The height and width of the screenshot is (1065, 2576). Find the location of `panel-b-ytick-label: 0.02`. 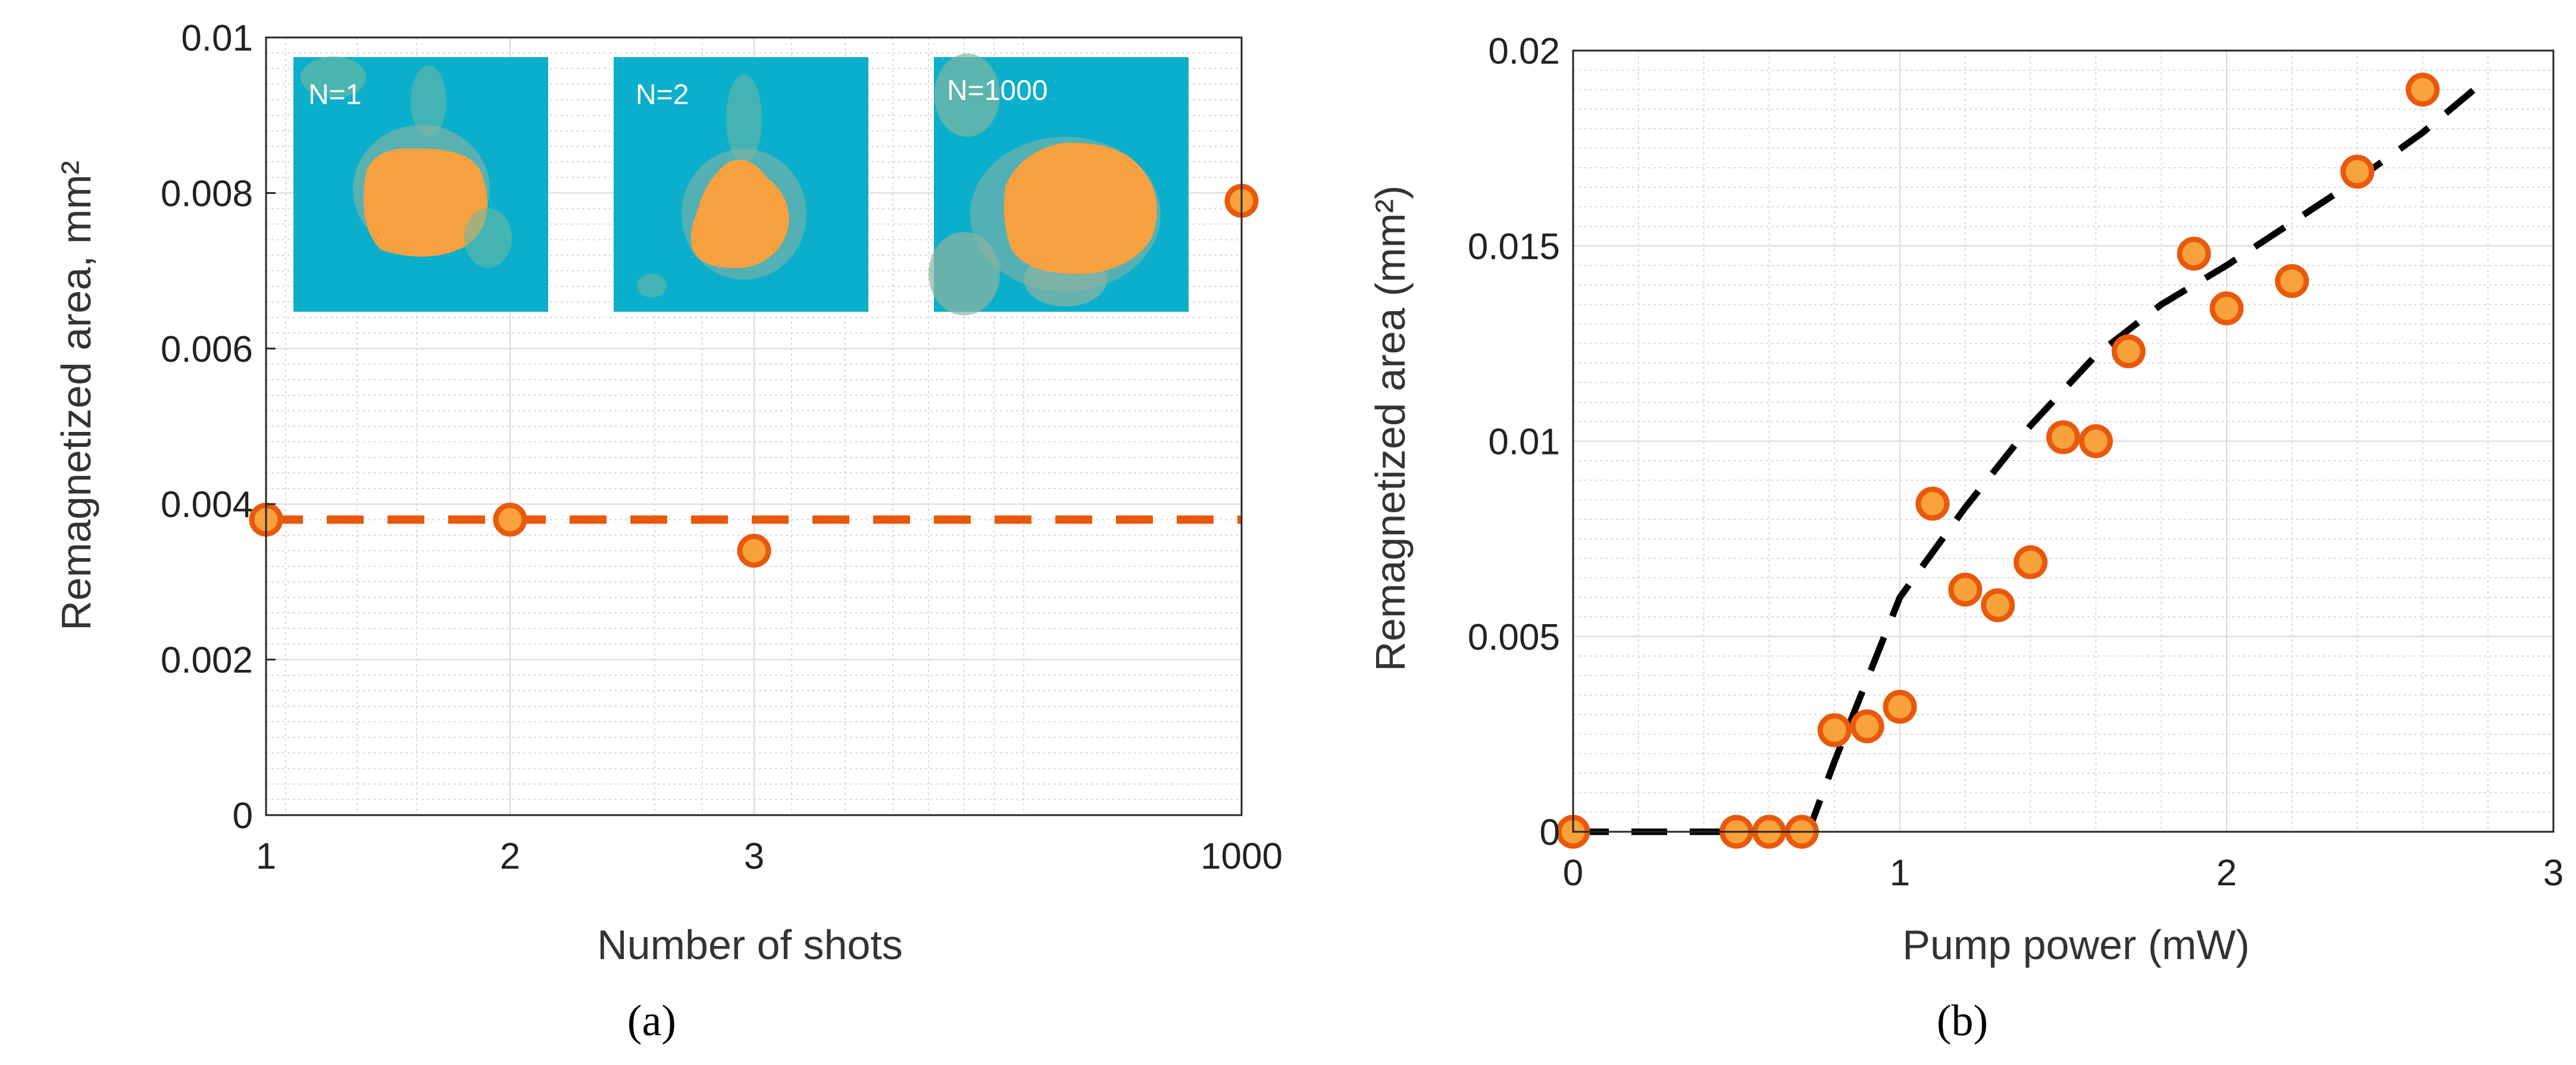

panel-b-ytick-label: 0.02 is located at coordinates (1524, 51).